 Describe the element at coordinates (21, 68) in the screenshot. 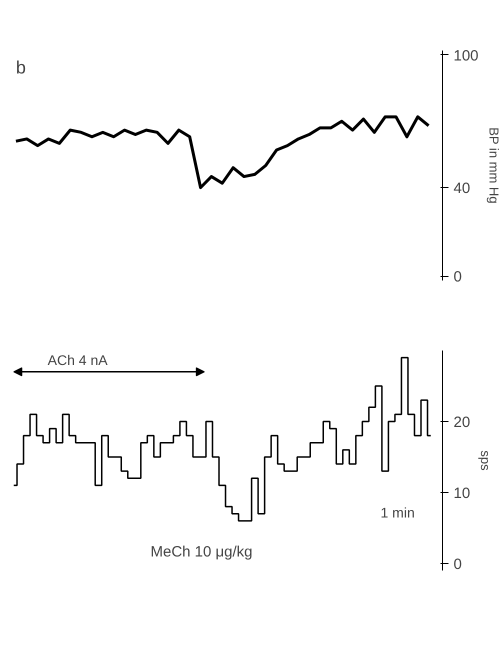

I see `annotation: b` at that location.